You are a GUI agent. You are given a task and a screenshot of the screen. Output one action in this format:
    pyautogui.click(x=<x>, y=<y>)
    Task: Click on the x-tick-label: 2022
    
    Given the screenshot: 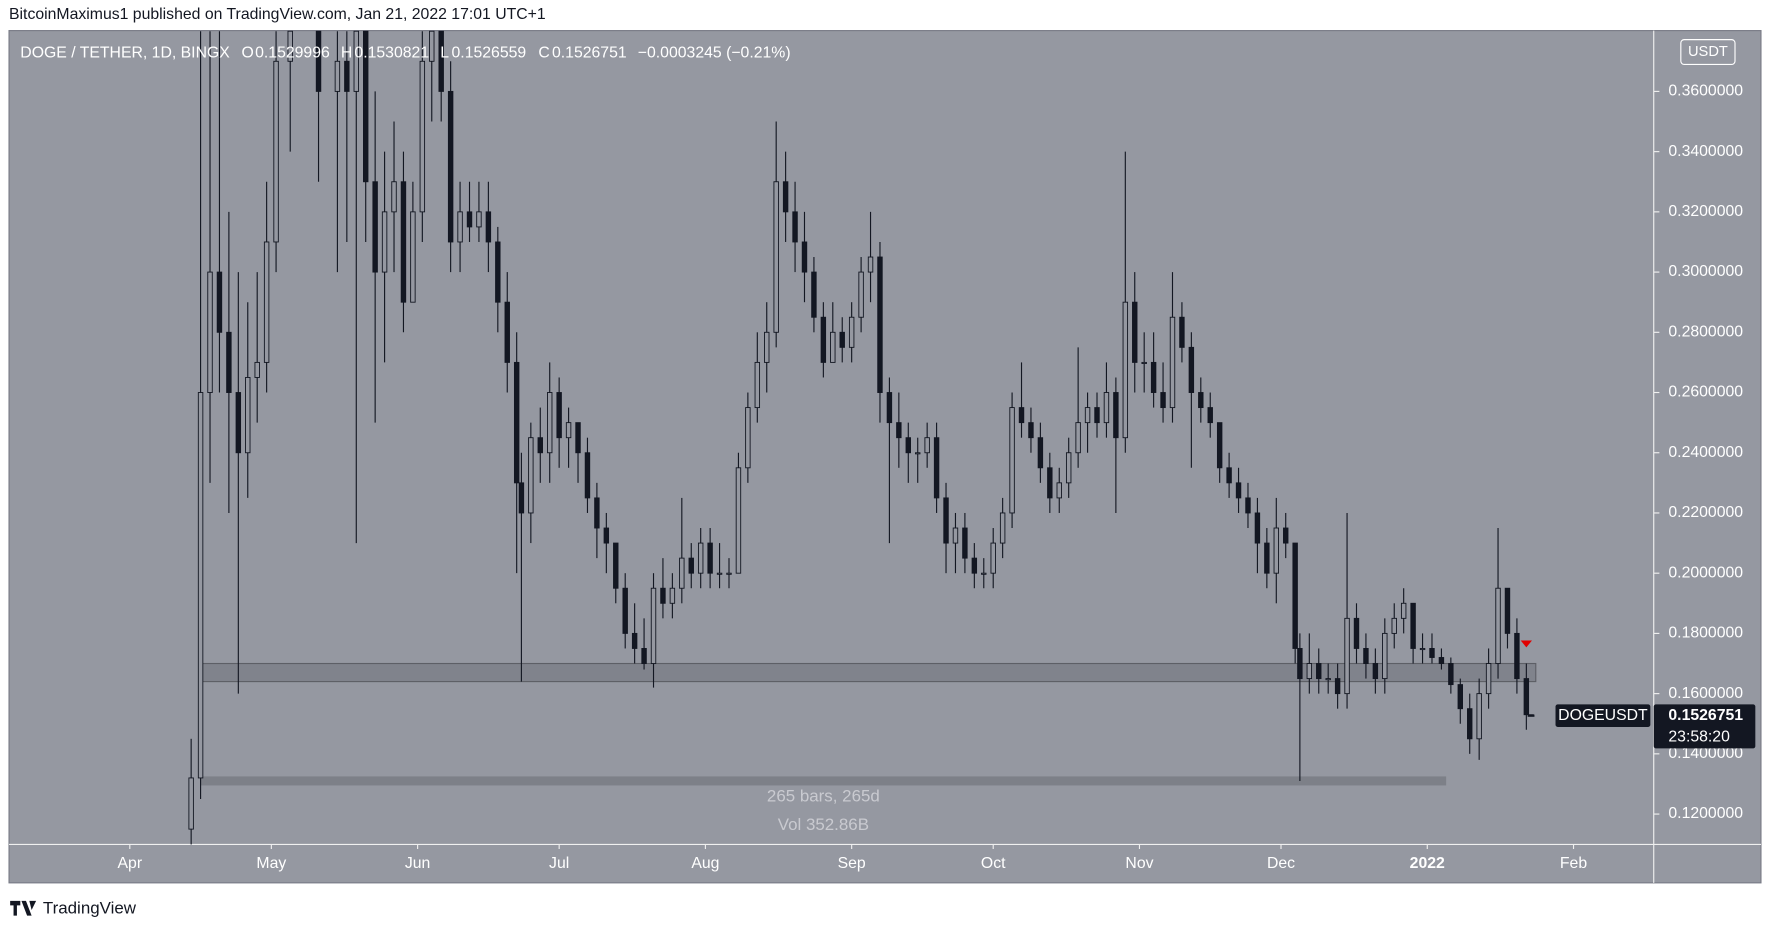 What is the action you would take?
    pyautogui.click(x=1427, y=863)
    